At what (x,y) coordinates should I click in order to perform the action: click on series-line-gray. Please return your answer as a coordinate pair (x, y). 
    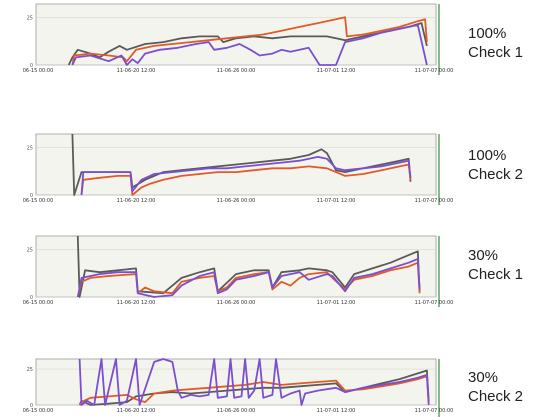
    Looking at the image, I should click on (248, 266).